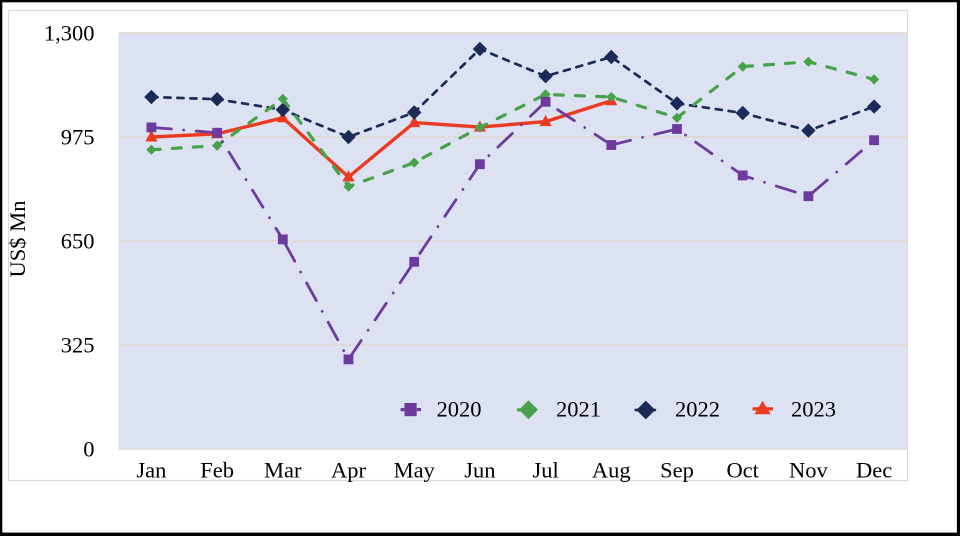 The height and width of the screenshot is (536, 960). I want to click on svg-text: Jan, so click(151, 469).